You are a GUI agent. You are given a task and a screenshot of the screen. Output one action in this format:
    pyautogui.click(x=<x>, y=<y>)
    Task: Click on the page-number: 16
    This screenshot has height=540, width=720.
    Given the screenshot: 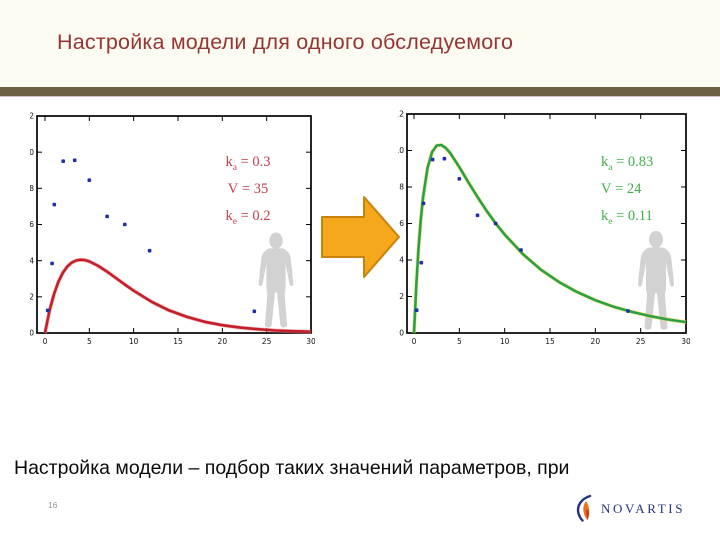 What is the action you would take?
    pyautogui.click(x=53, y=505)
    